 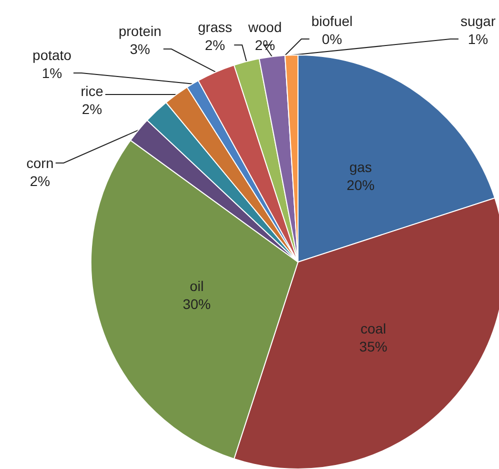 What do you see at coordinates (478, 21) in the screenshot?
I see `slice-label: sugar` at bounding box center [478, 21].